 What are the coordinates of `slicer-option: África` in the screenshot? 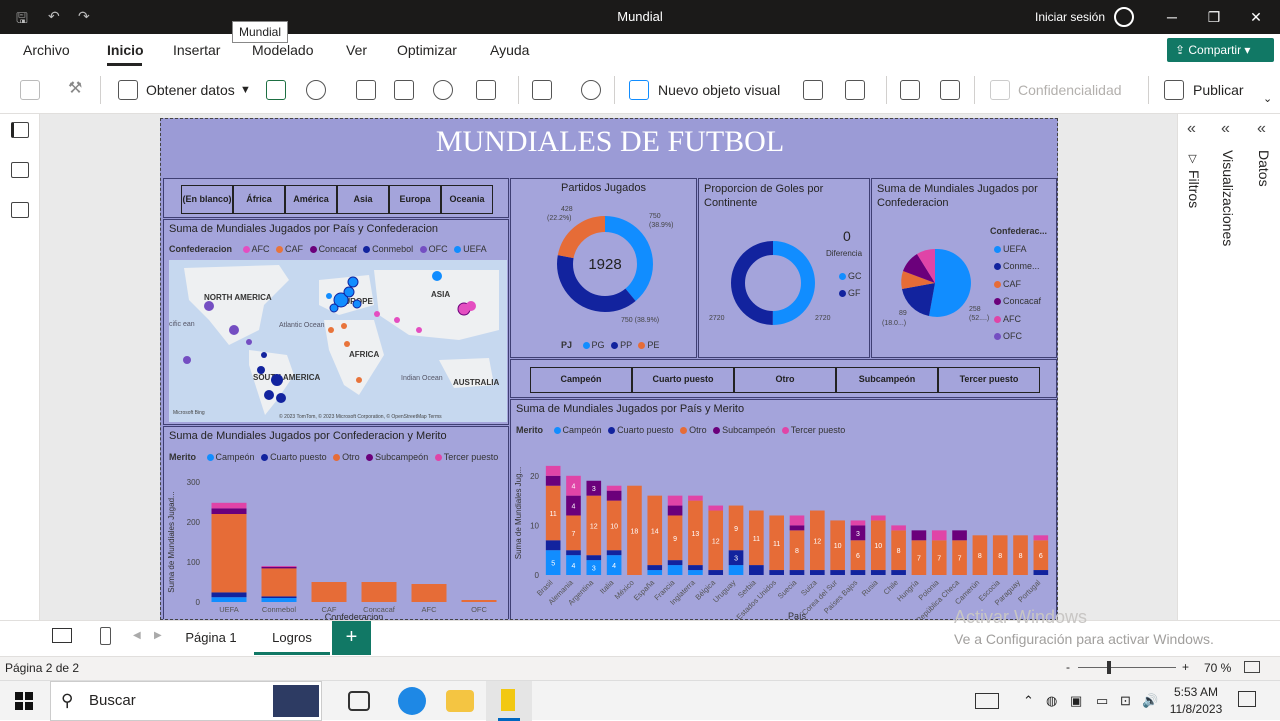 It's located at (259, 199).